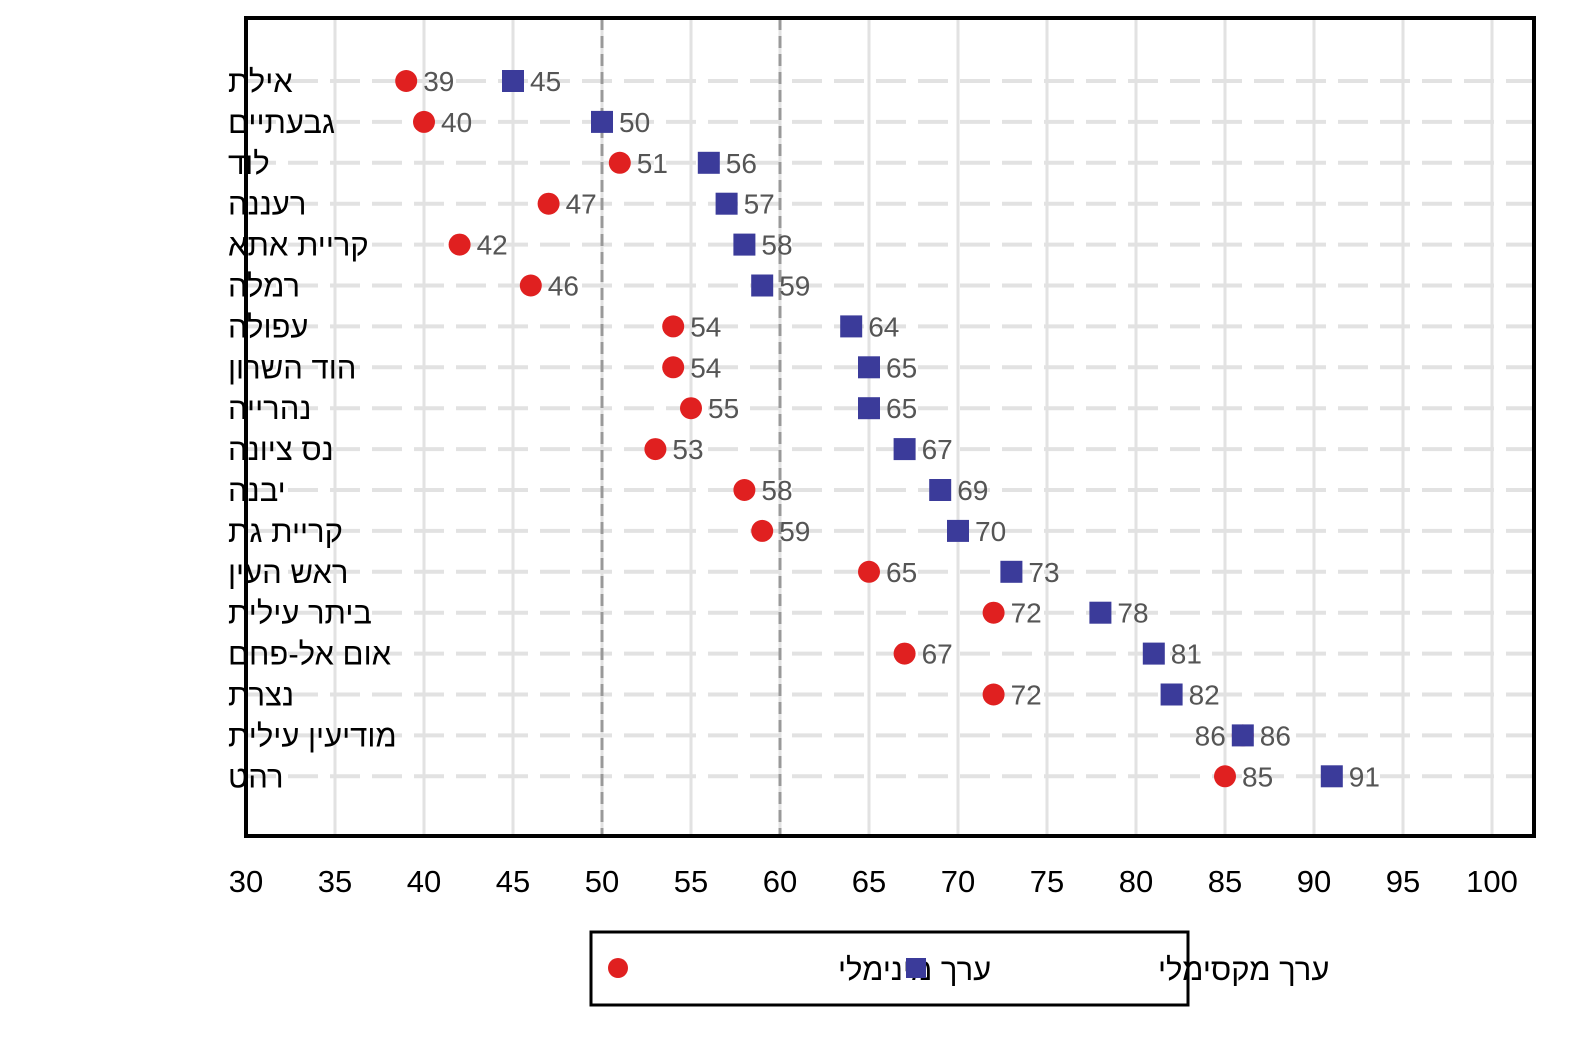  I want to click on data-label: 46, so click(563, 286).